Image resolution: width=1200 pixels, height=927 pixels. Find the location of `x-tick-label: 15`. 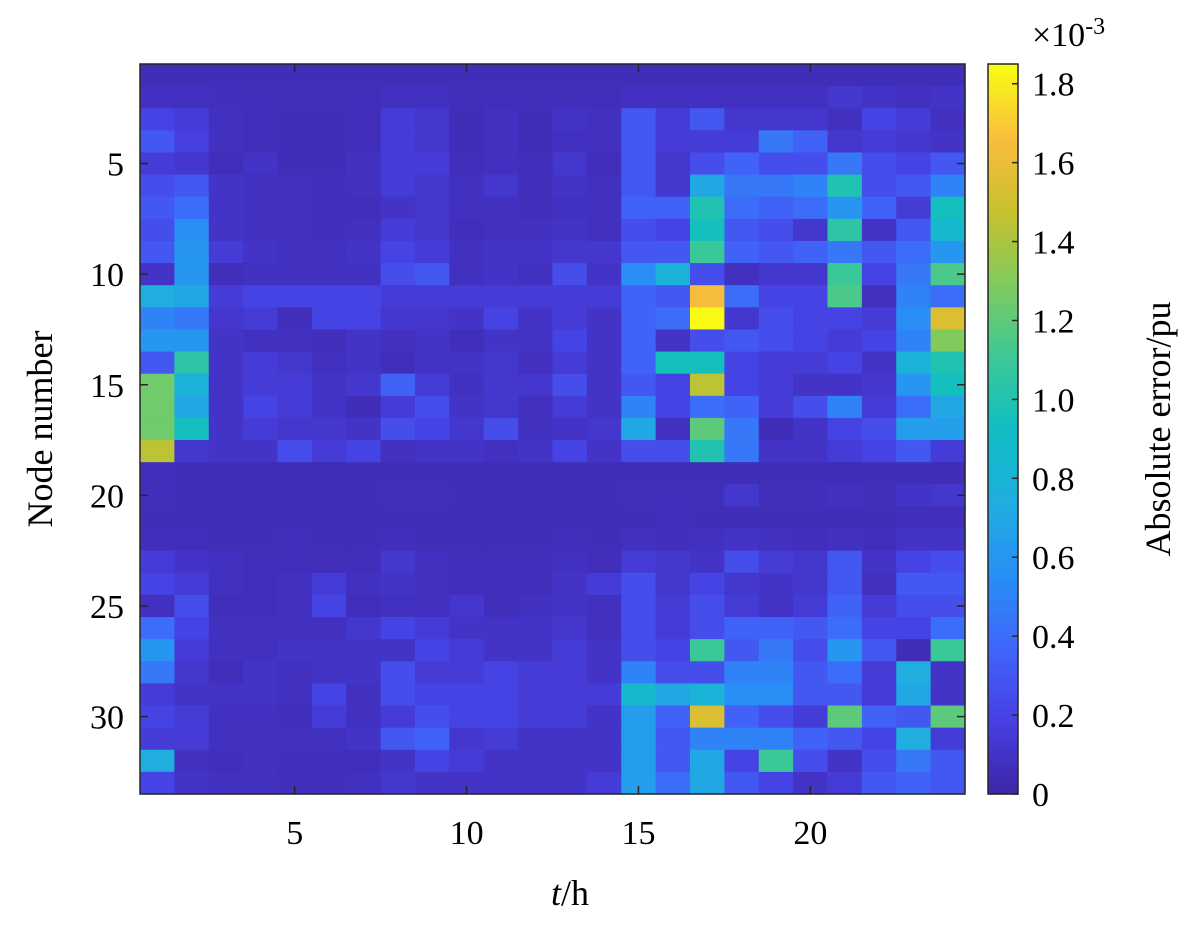

x-tick-label: 15 is located at coordinates (638, 833).